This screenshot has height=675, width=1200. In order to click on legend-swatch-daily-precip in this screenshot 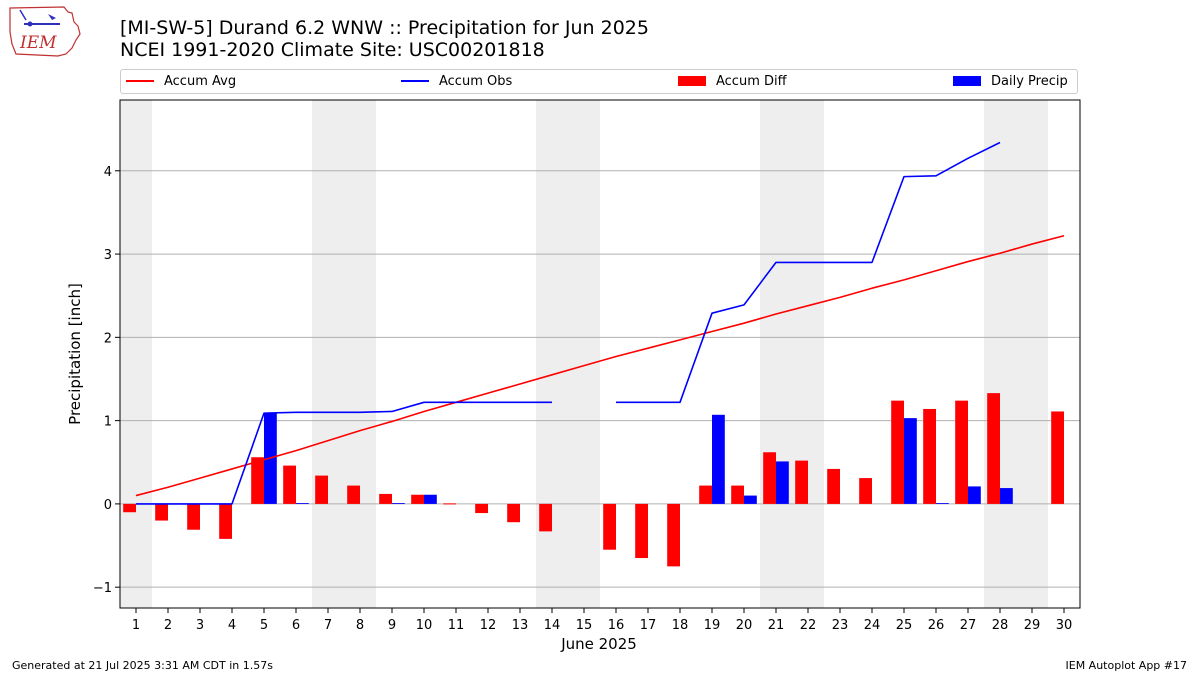, I will do `click(967, 80)`.